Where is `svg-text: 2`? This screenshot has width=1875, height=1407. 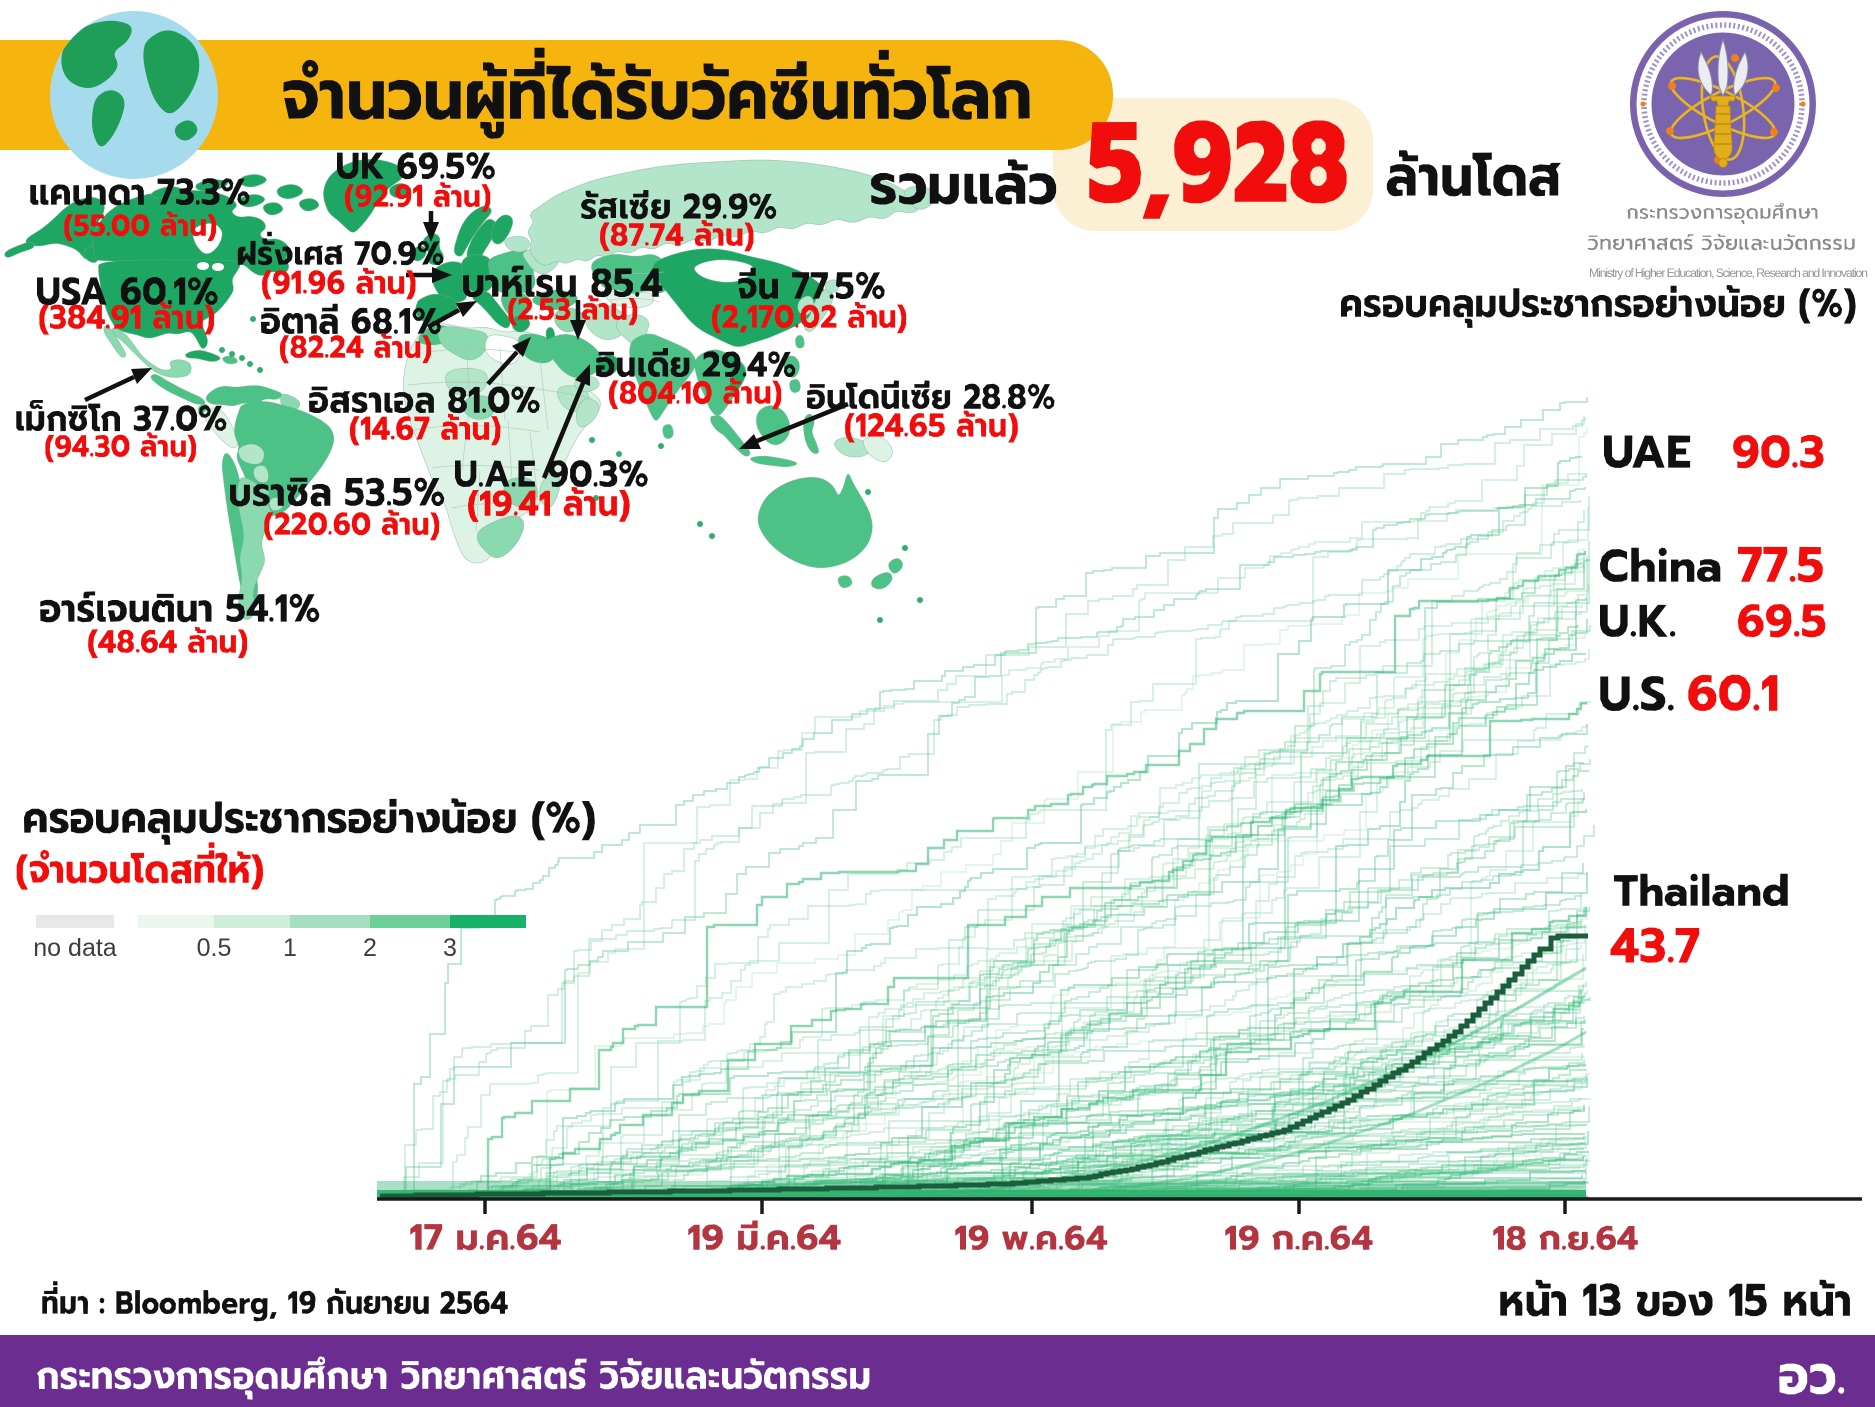 svg-text: 2 is located at coordinates (370, 948).